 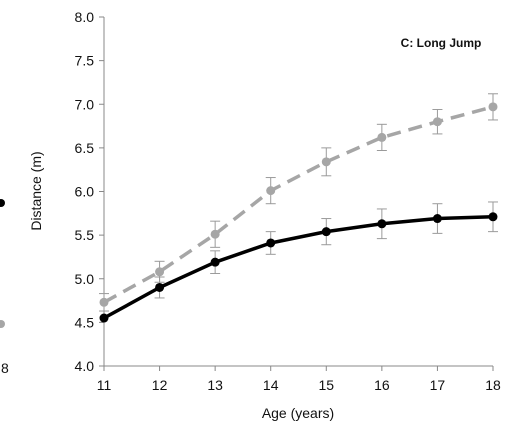 What do you see at coordinates (160, 385) in the screenshot?
I see `x-tick-label: 12` at bounding box center [160, 385].